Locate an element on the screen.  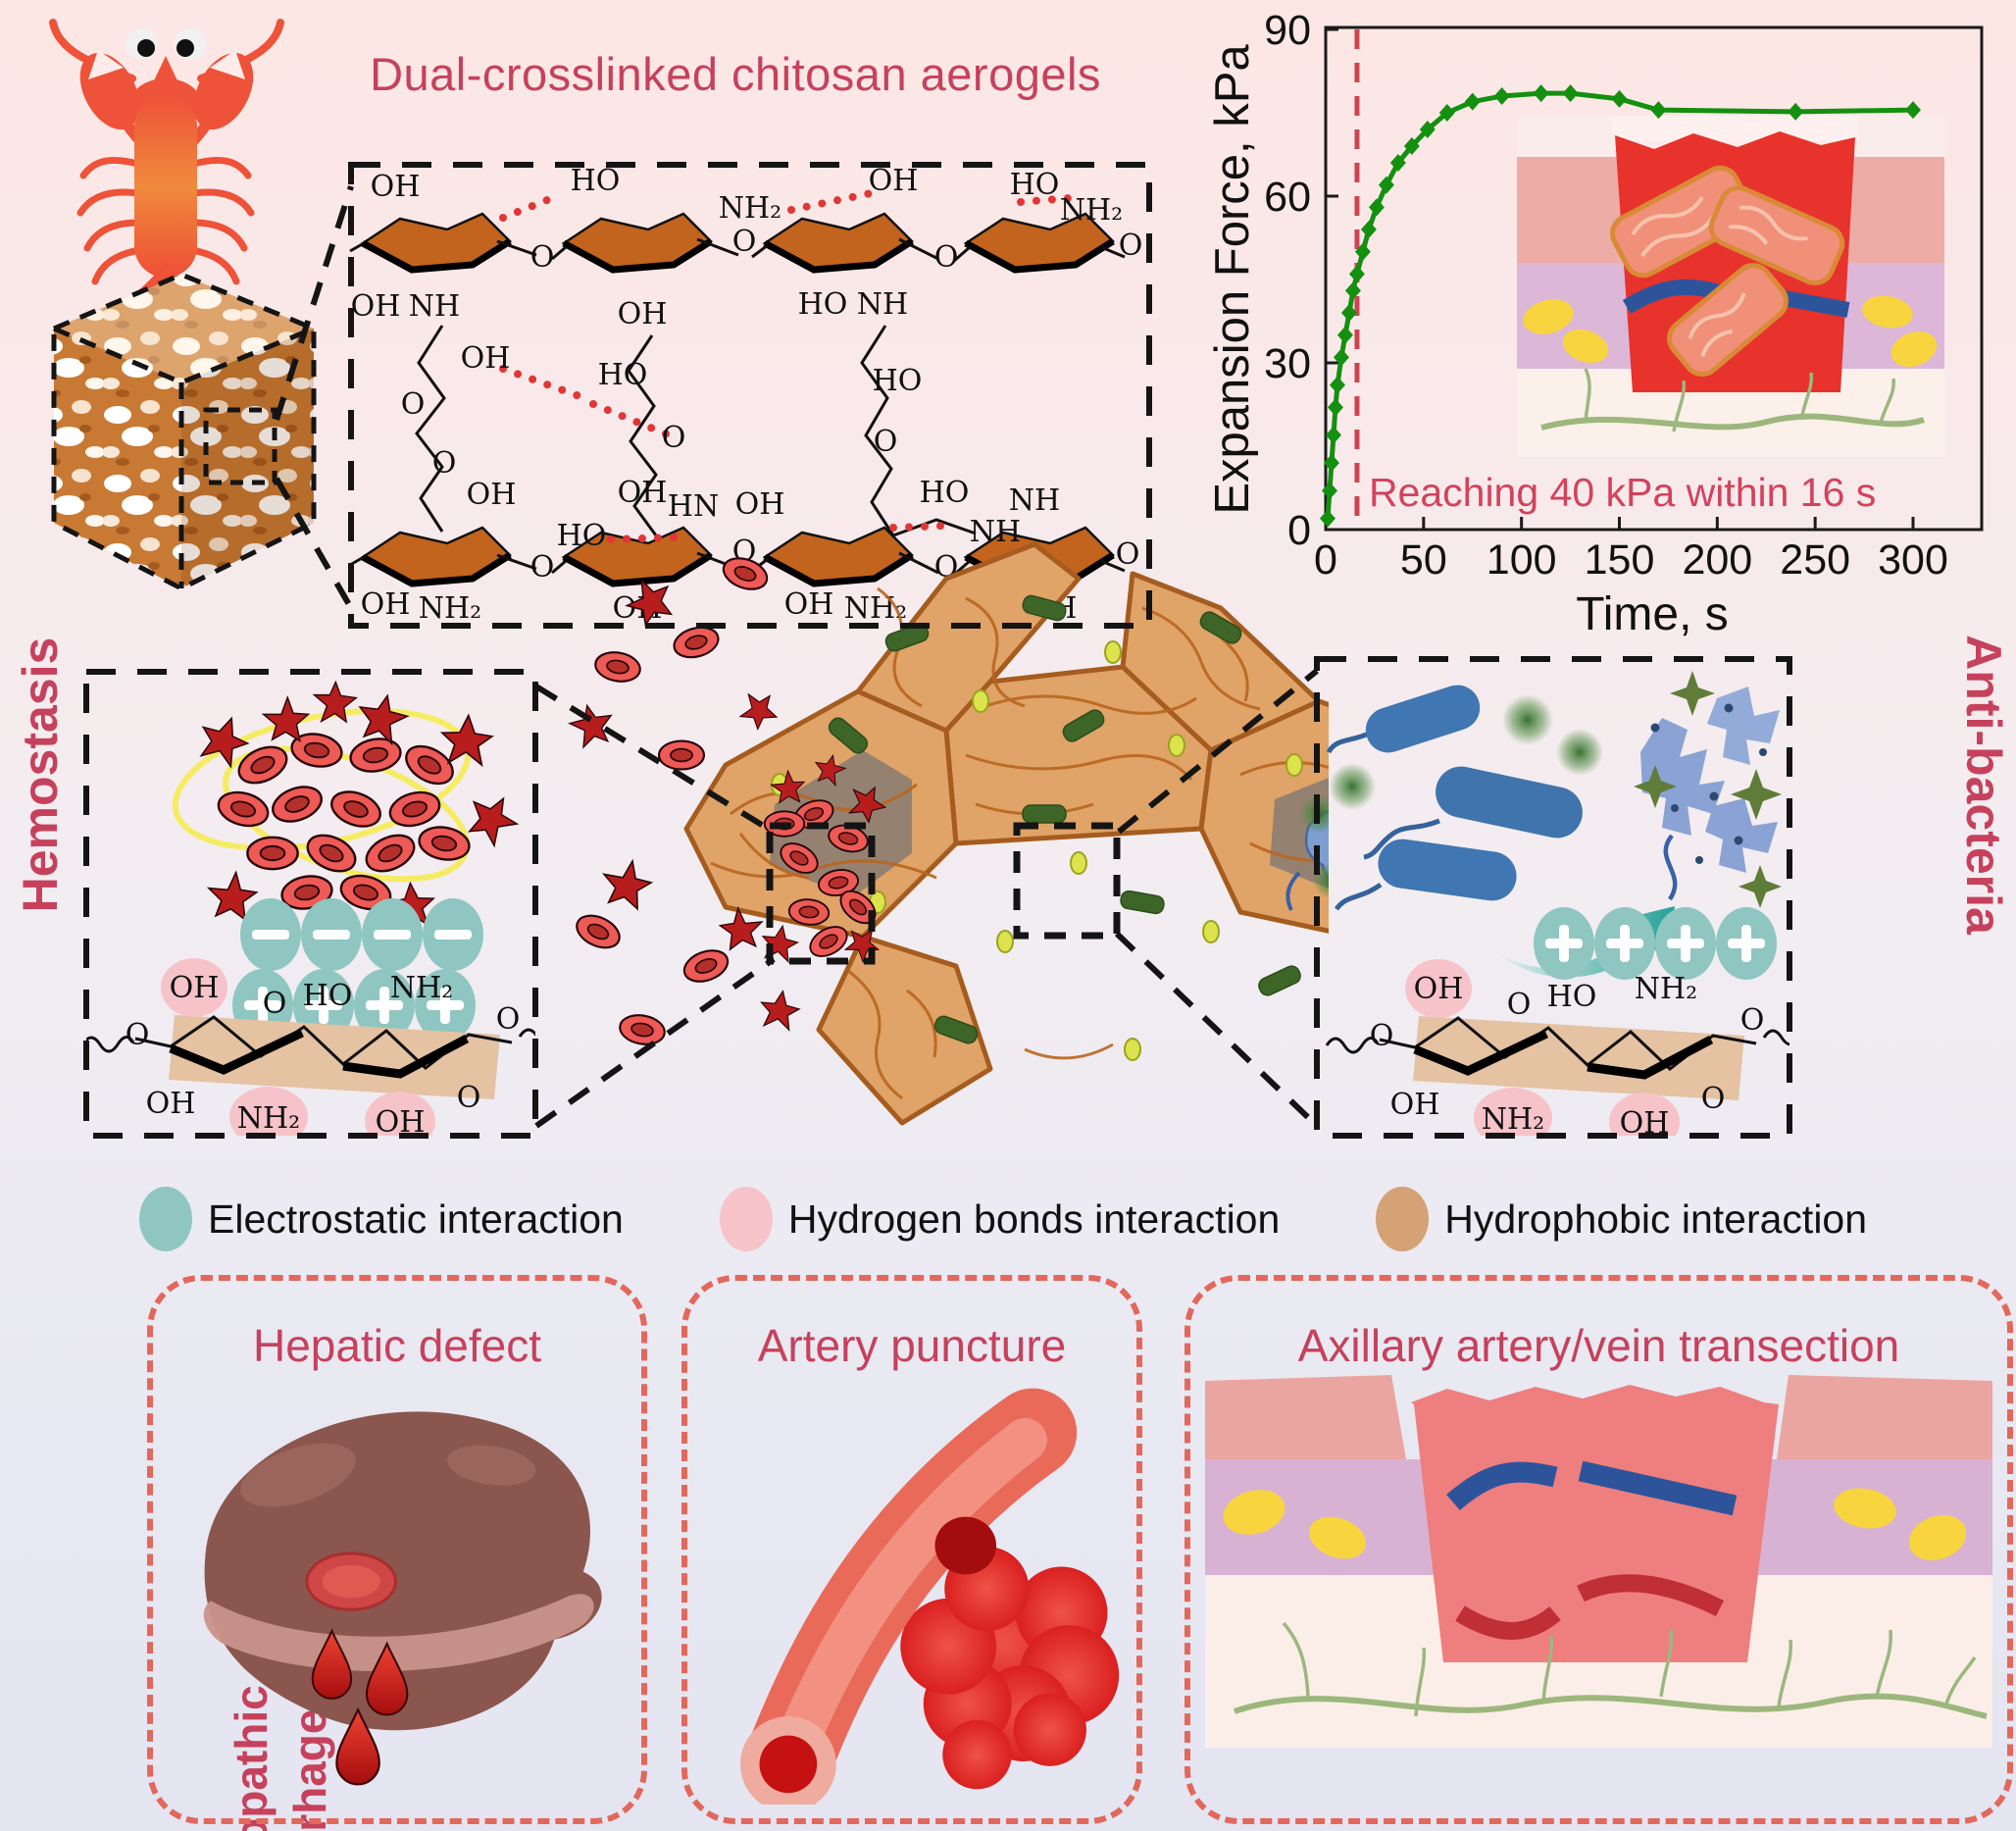
svg-text: 0 is located at coordinates (1299, 530).